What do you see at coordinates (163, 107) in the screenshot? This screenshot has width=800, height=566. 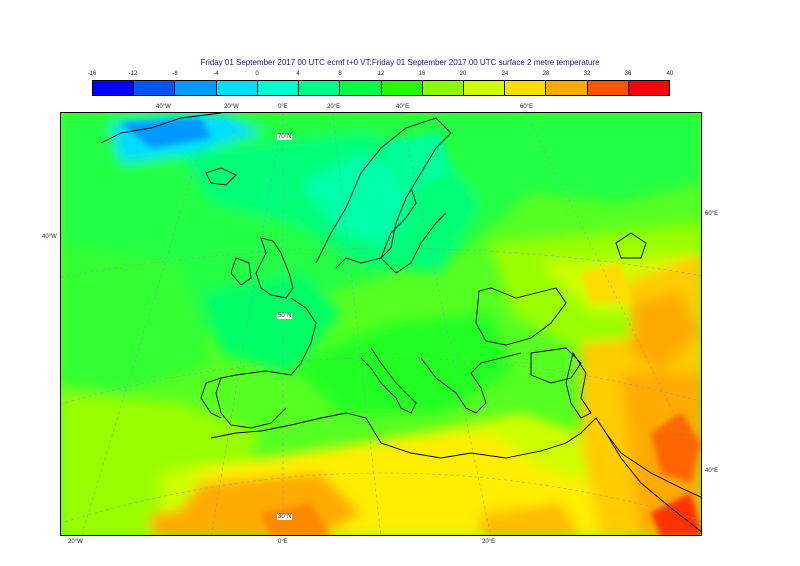 I see `lon-label-top: 40°W` at bounding box center [163, 107].